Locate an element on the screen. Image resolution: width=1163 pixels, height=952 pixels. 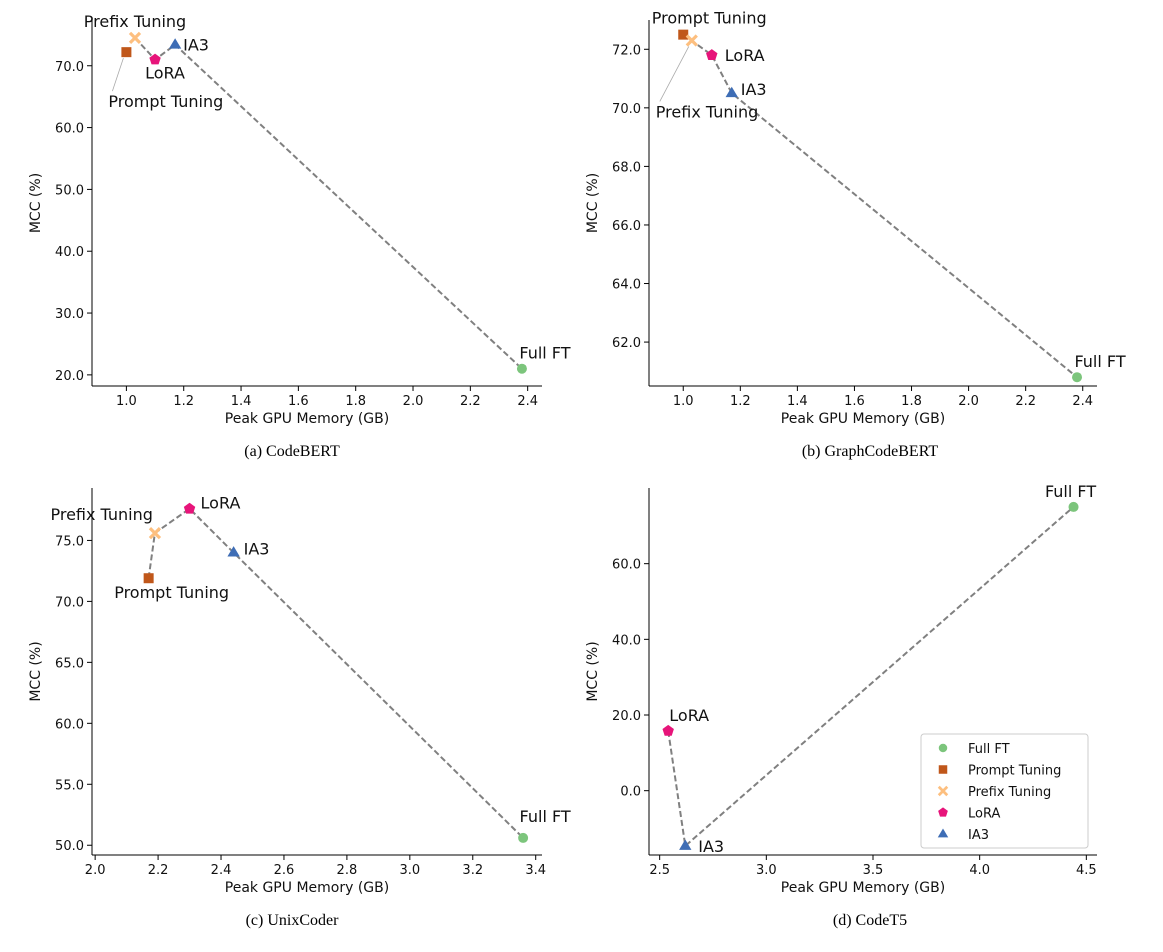
x-tick-label: 1.6 is located at coordinates (298, 401).